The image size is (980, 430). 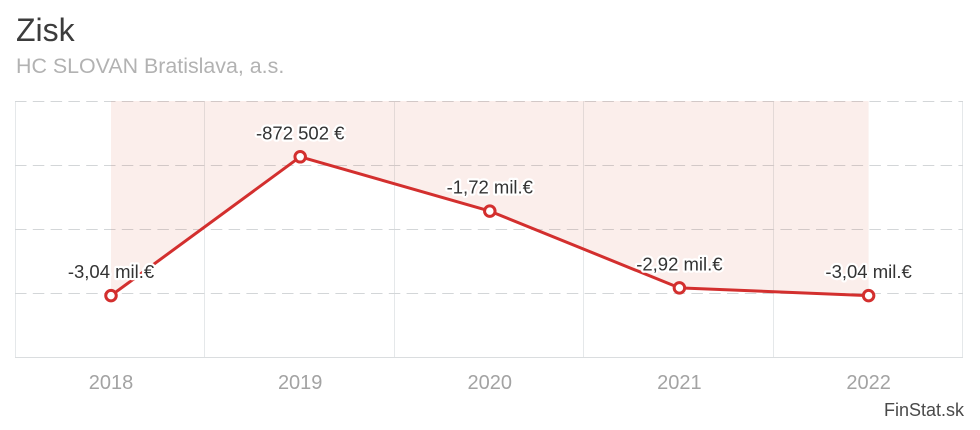 What do you see at coordinates (924, 410) in the screenshot?
I see `svg-text: FinStat.sk` at bounding box center [924, 410].